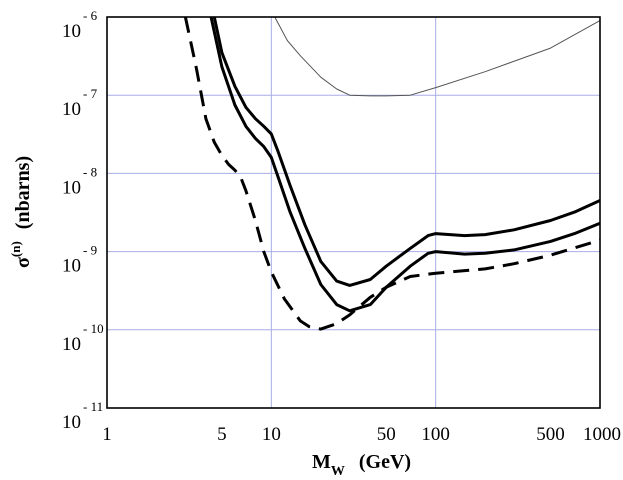 This screenshot has width=623, height=480. I want to click on x-tick-label: 10, so click(271, 434).